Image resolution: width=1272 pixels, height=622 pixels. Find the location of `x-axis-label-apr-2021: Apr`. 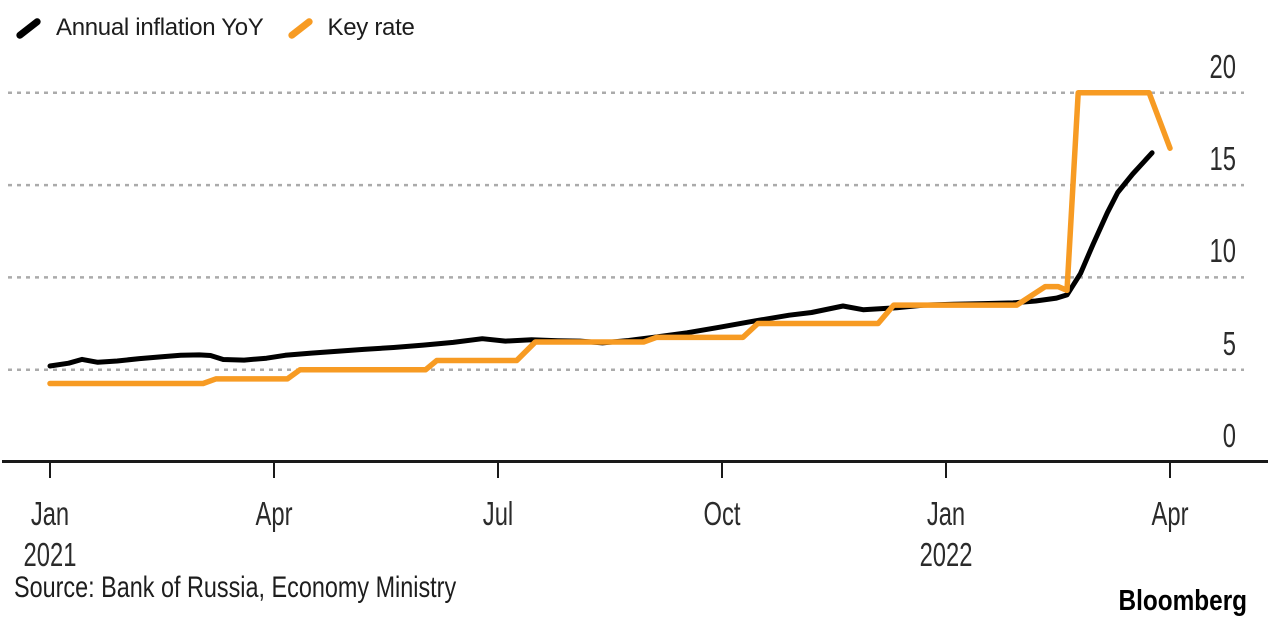

x-axis-label-apr-2021: Apr is located at coordinates (274, 514).